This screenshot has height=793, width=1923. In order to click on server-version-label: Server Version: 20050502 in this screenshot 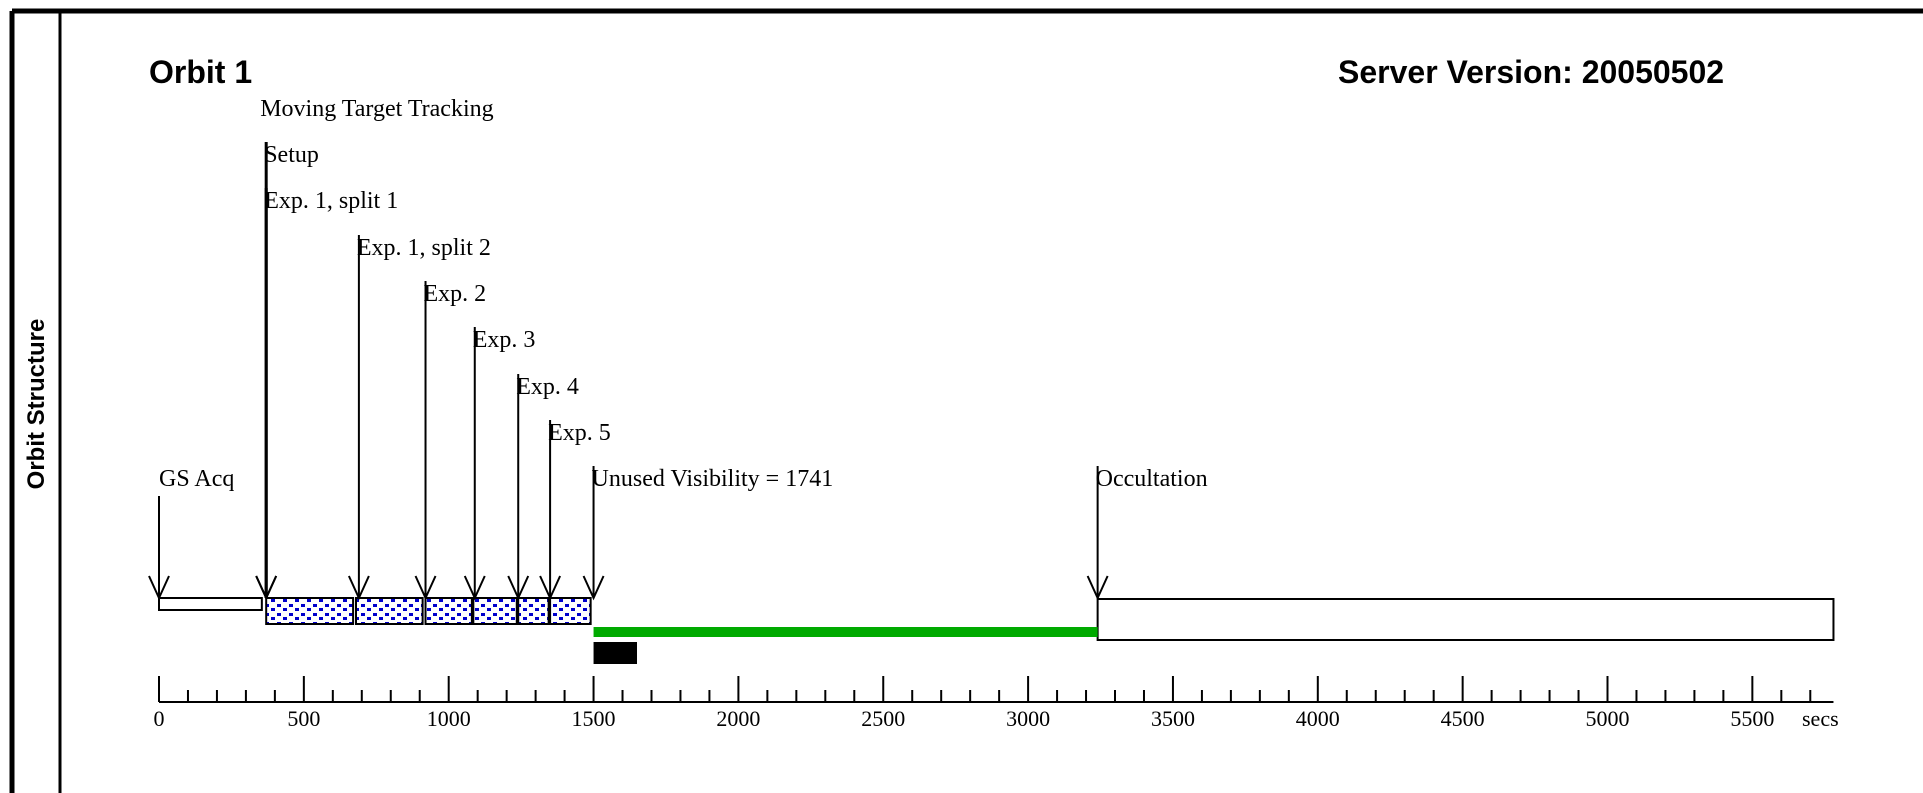, I will do `click(1531, 72)`.